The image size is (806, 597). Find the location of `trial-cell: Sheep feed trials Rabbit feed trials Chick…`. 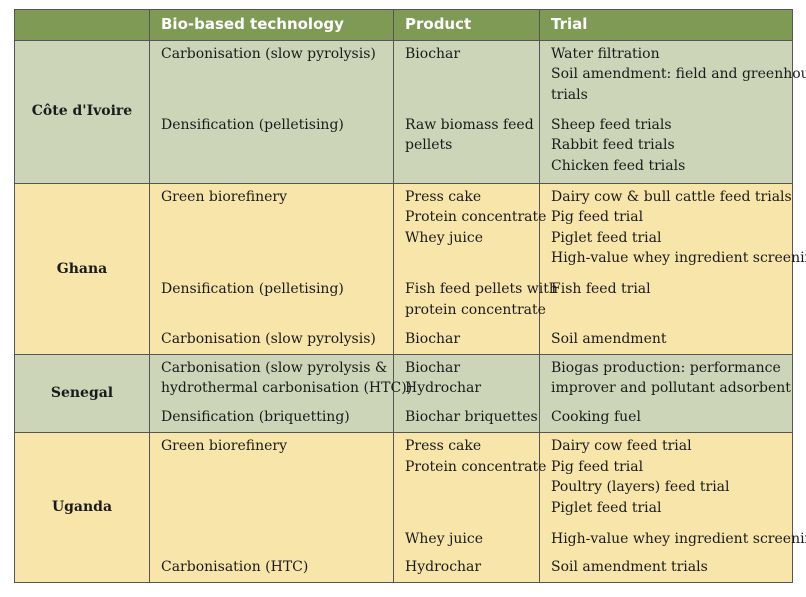

trial-cell: Sheep feed trials Rabbit feed trials Chick… is located at coordinates (666, 147).